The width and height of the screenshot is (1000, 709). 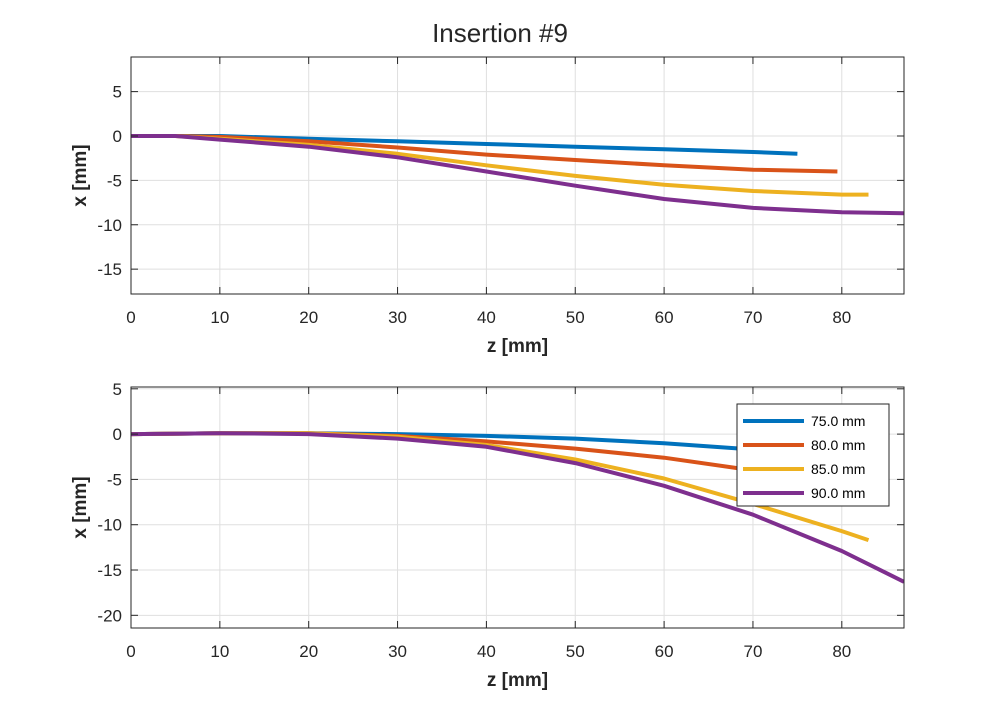 I want to click on y-tick-label: -20, so click(x=109, y=615).